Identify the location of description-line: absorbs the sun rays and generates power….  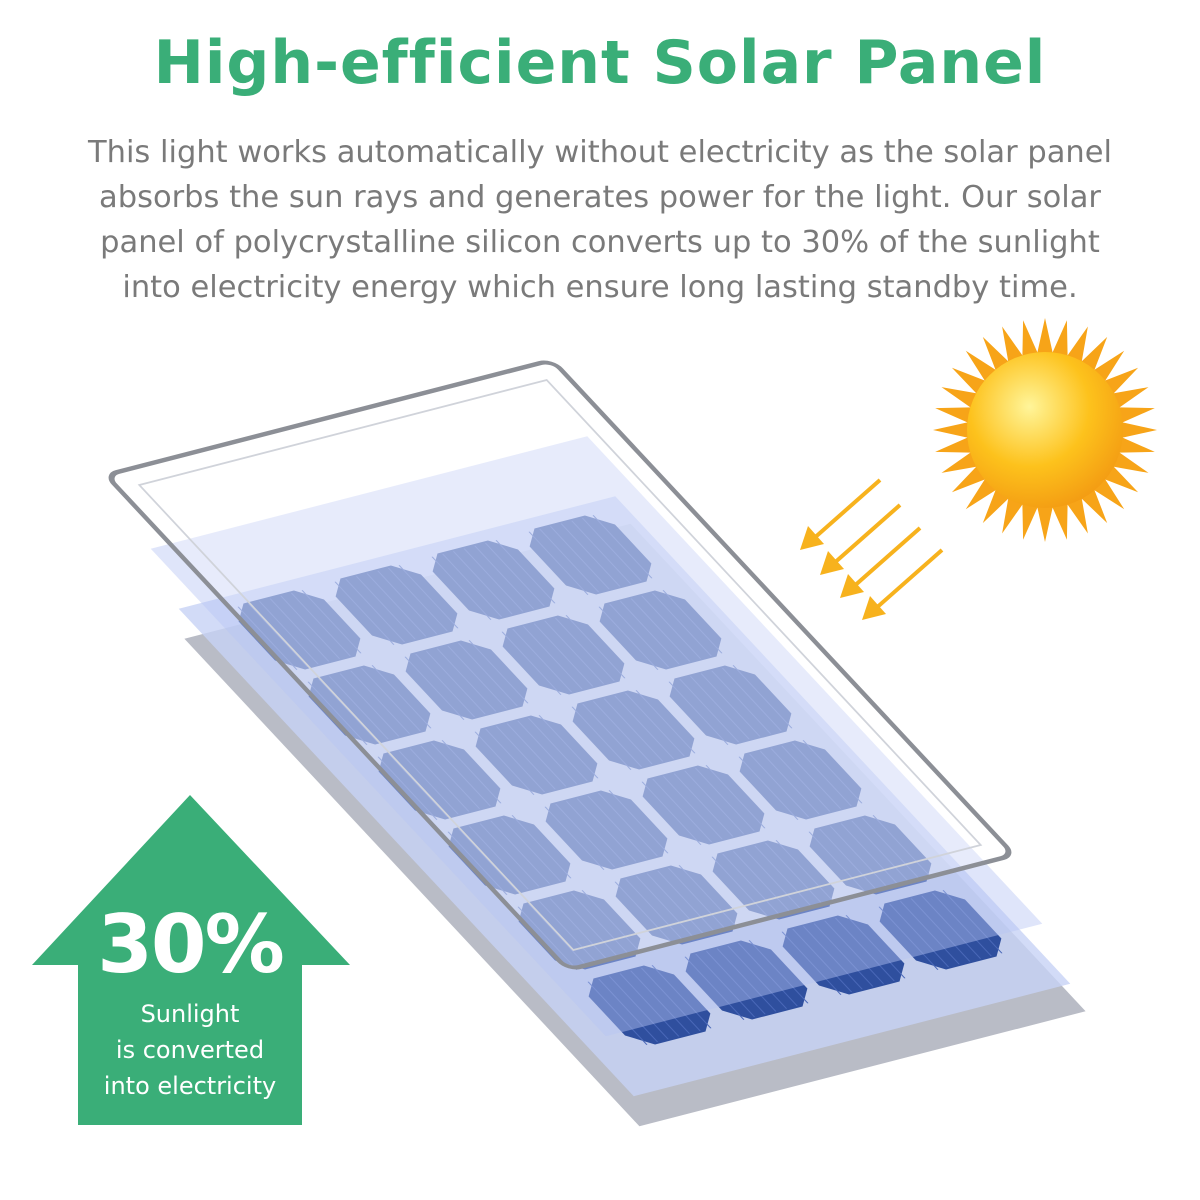
(600, 197).